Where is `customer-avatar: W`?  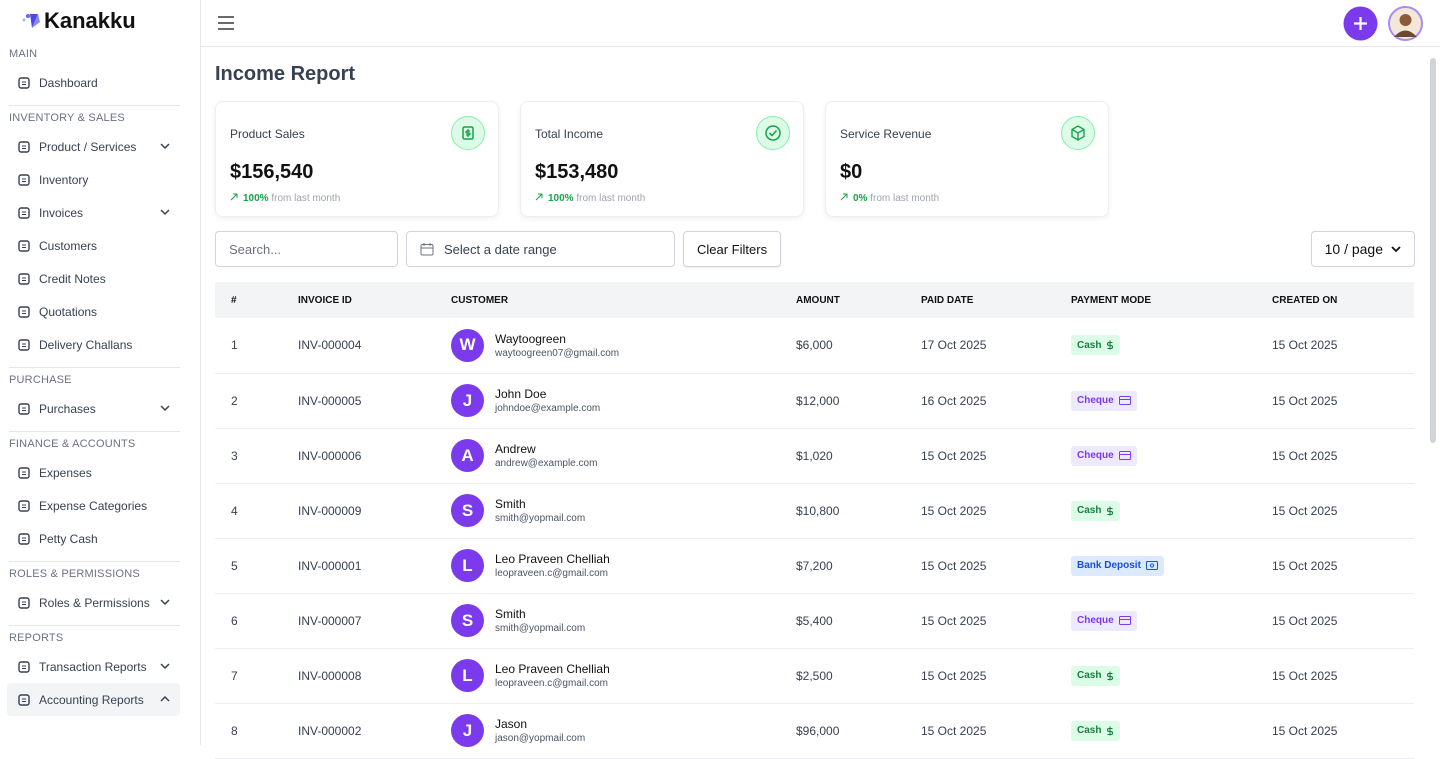
customer-avatar: W is located at coordinates (467, 345).